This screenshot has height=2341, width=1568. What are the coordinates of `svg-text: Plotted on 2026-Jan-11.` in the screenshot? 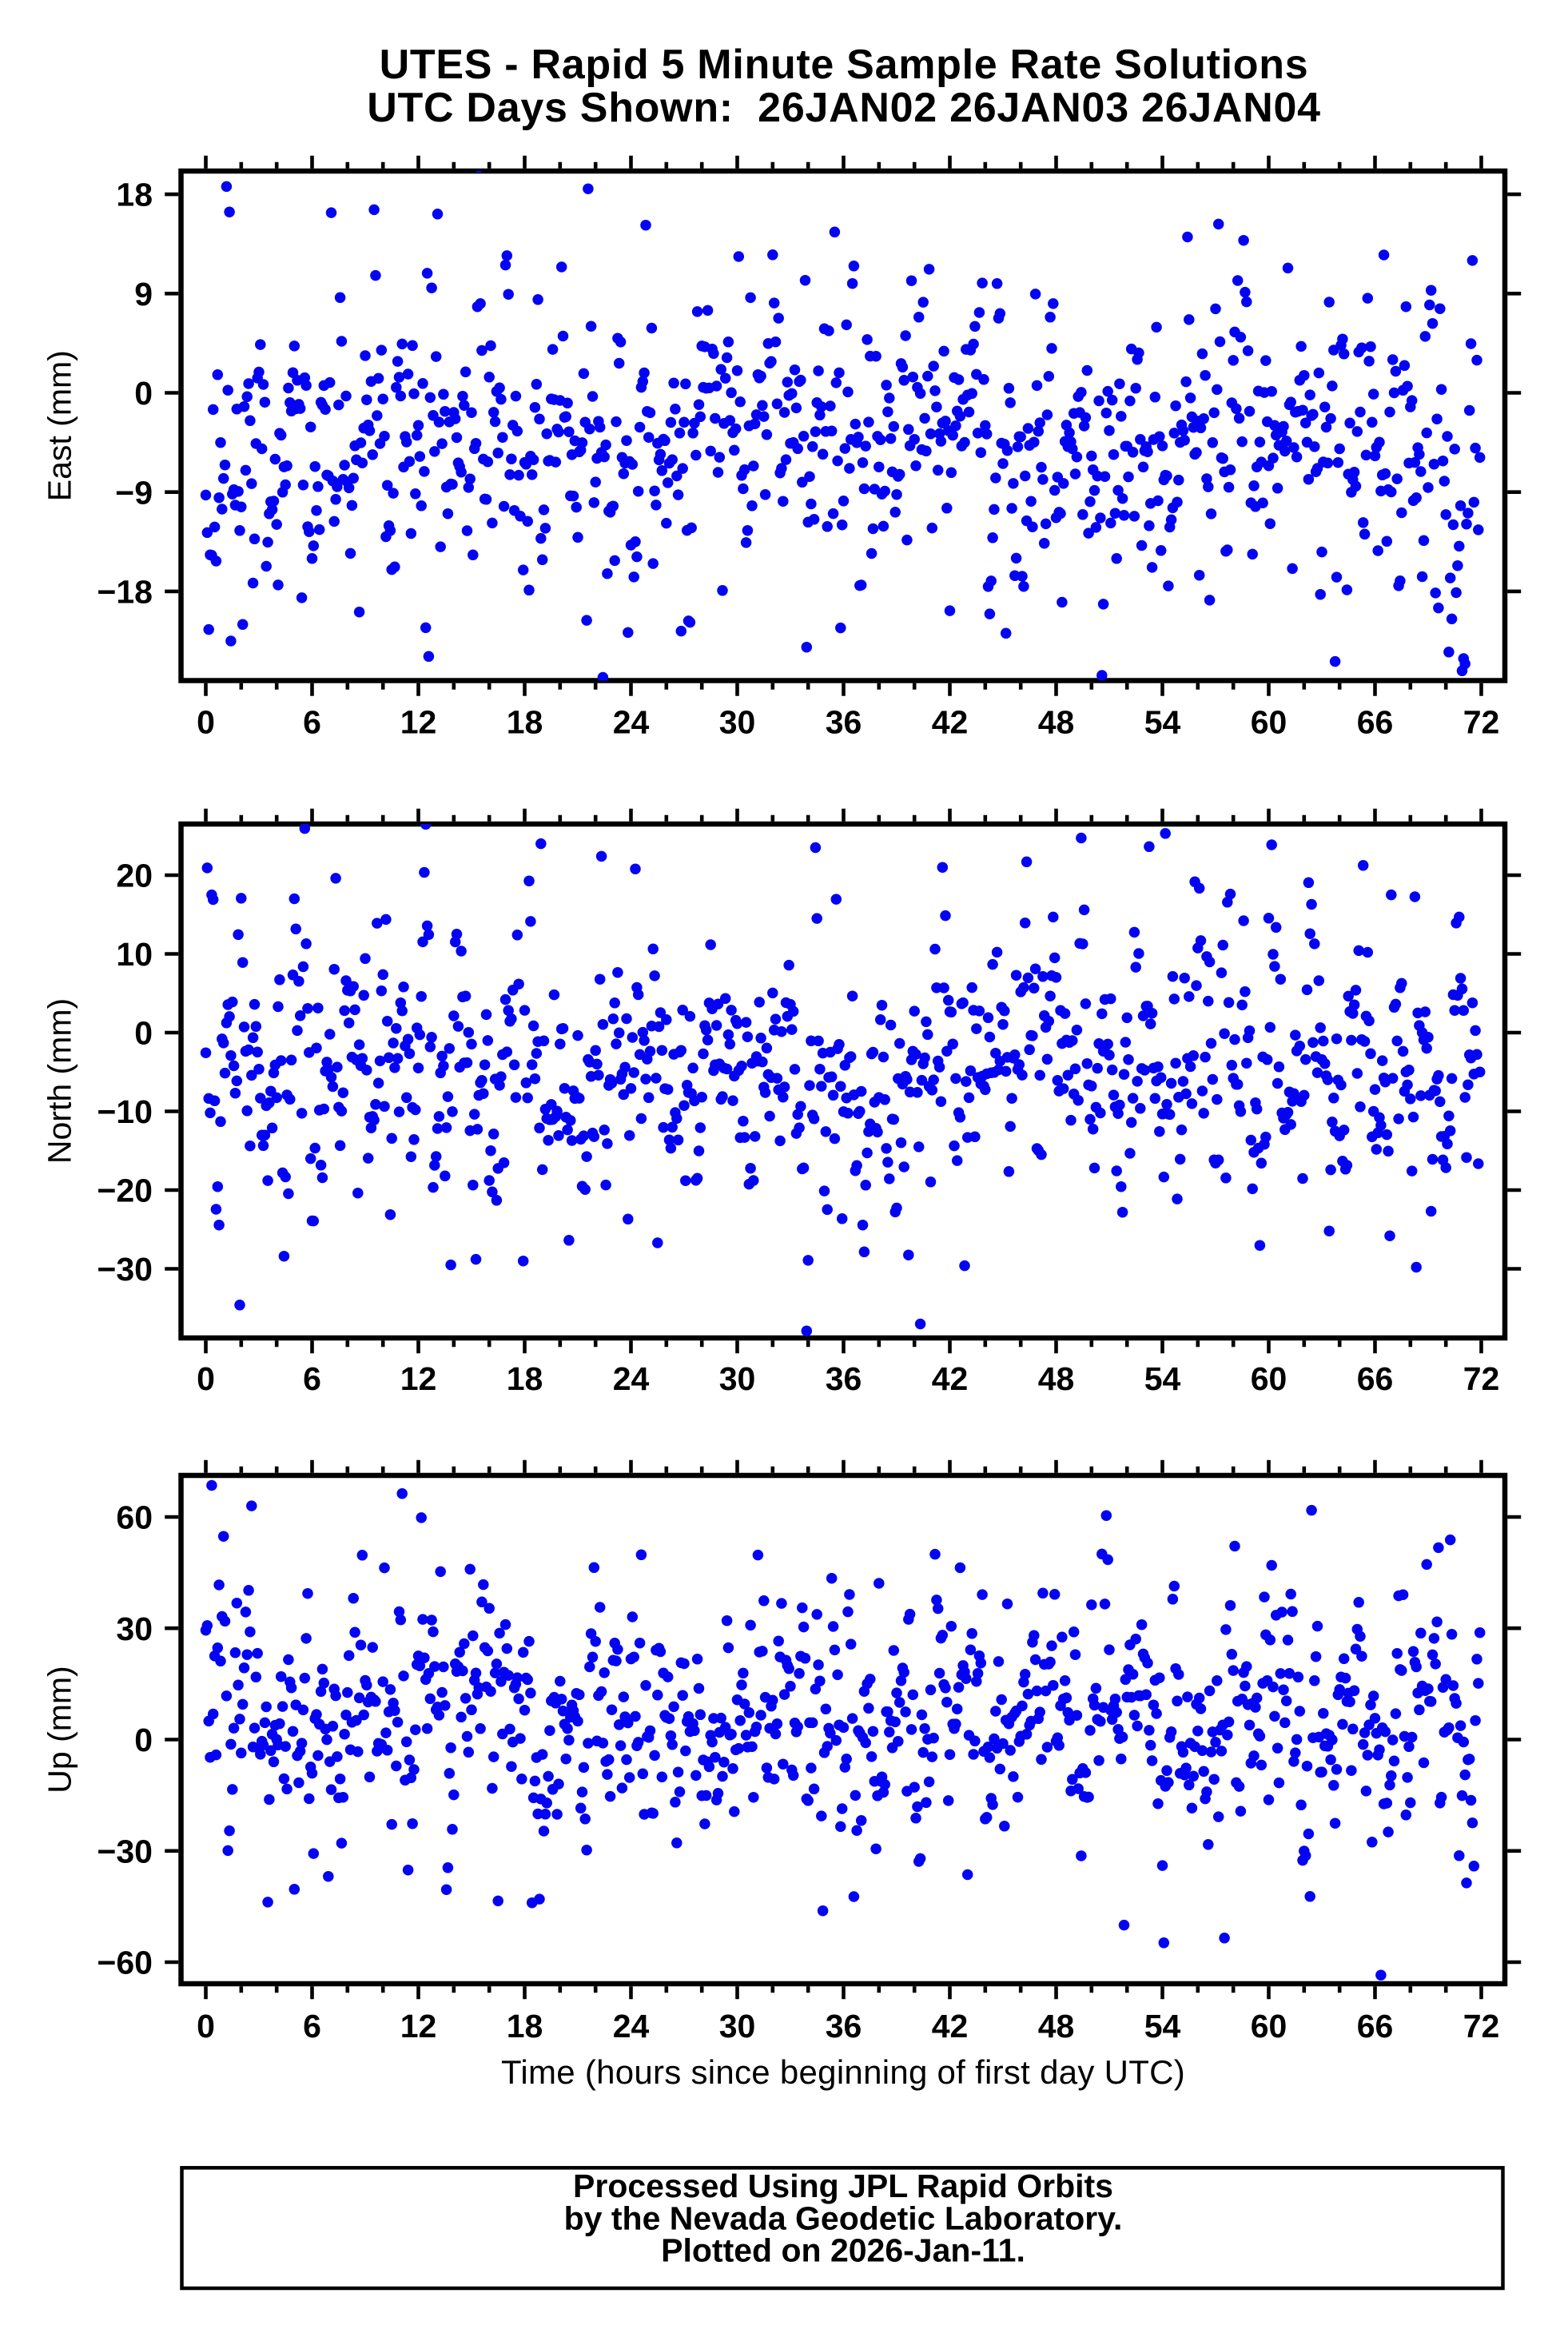 It's located at (843, 2250).